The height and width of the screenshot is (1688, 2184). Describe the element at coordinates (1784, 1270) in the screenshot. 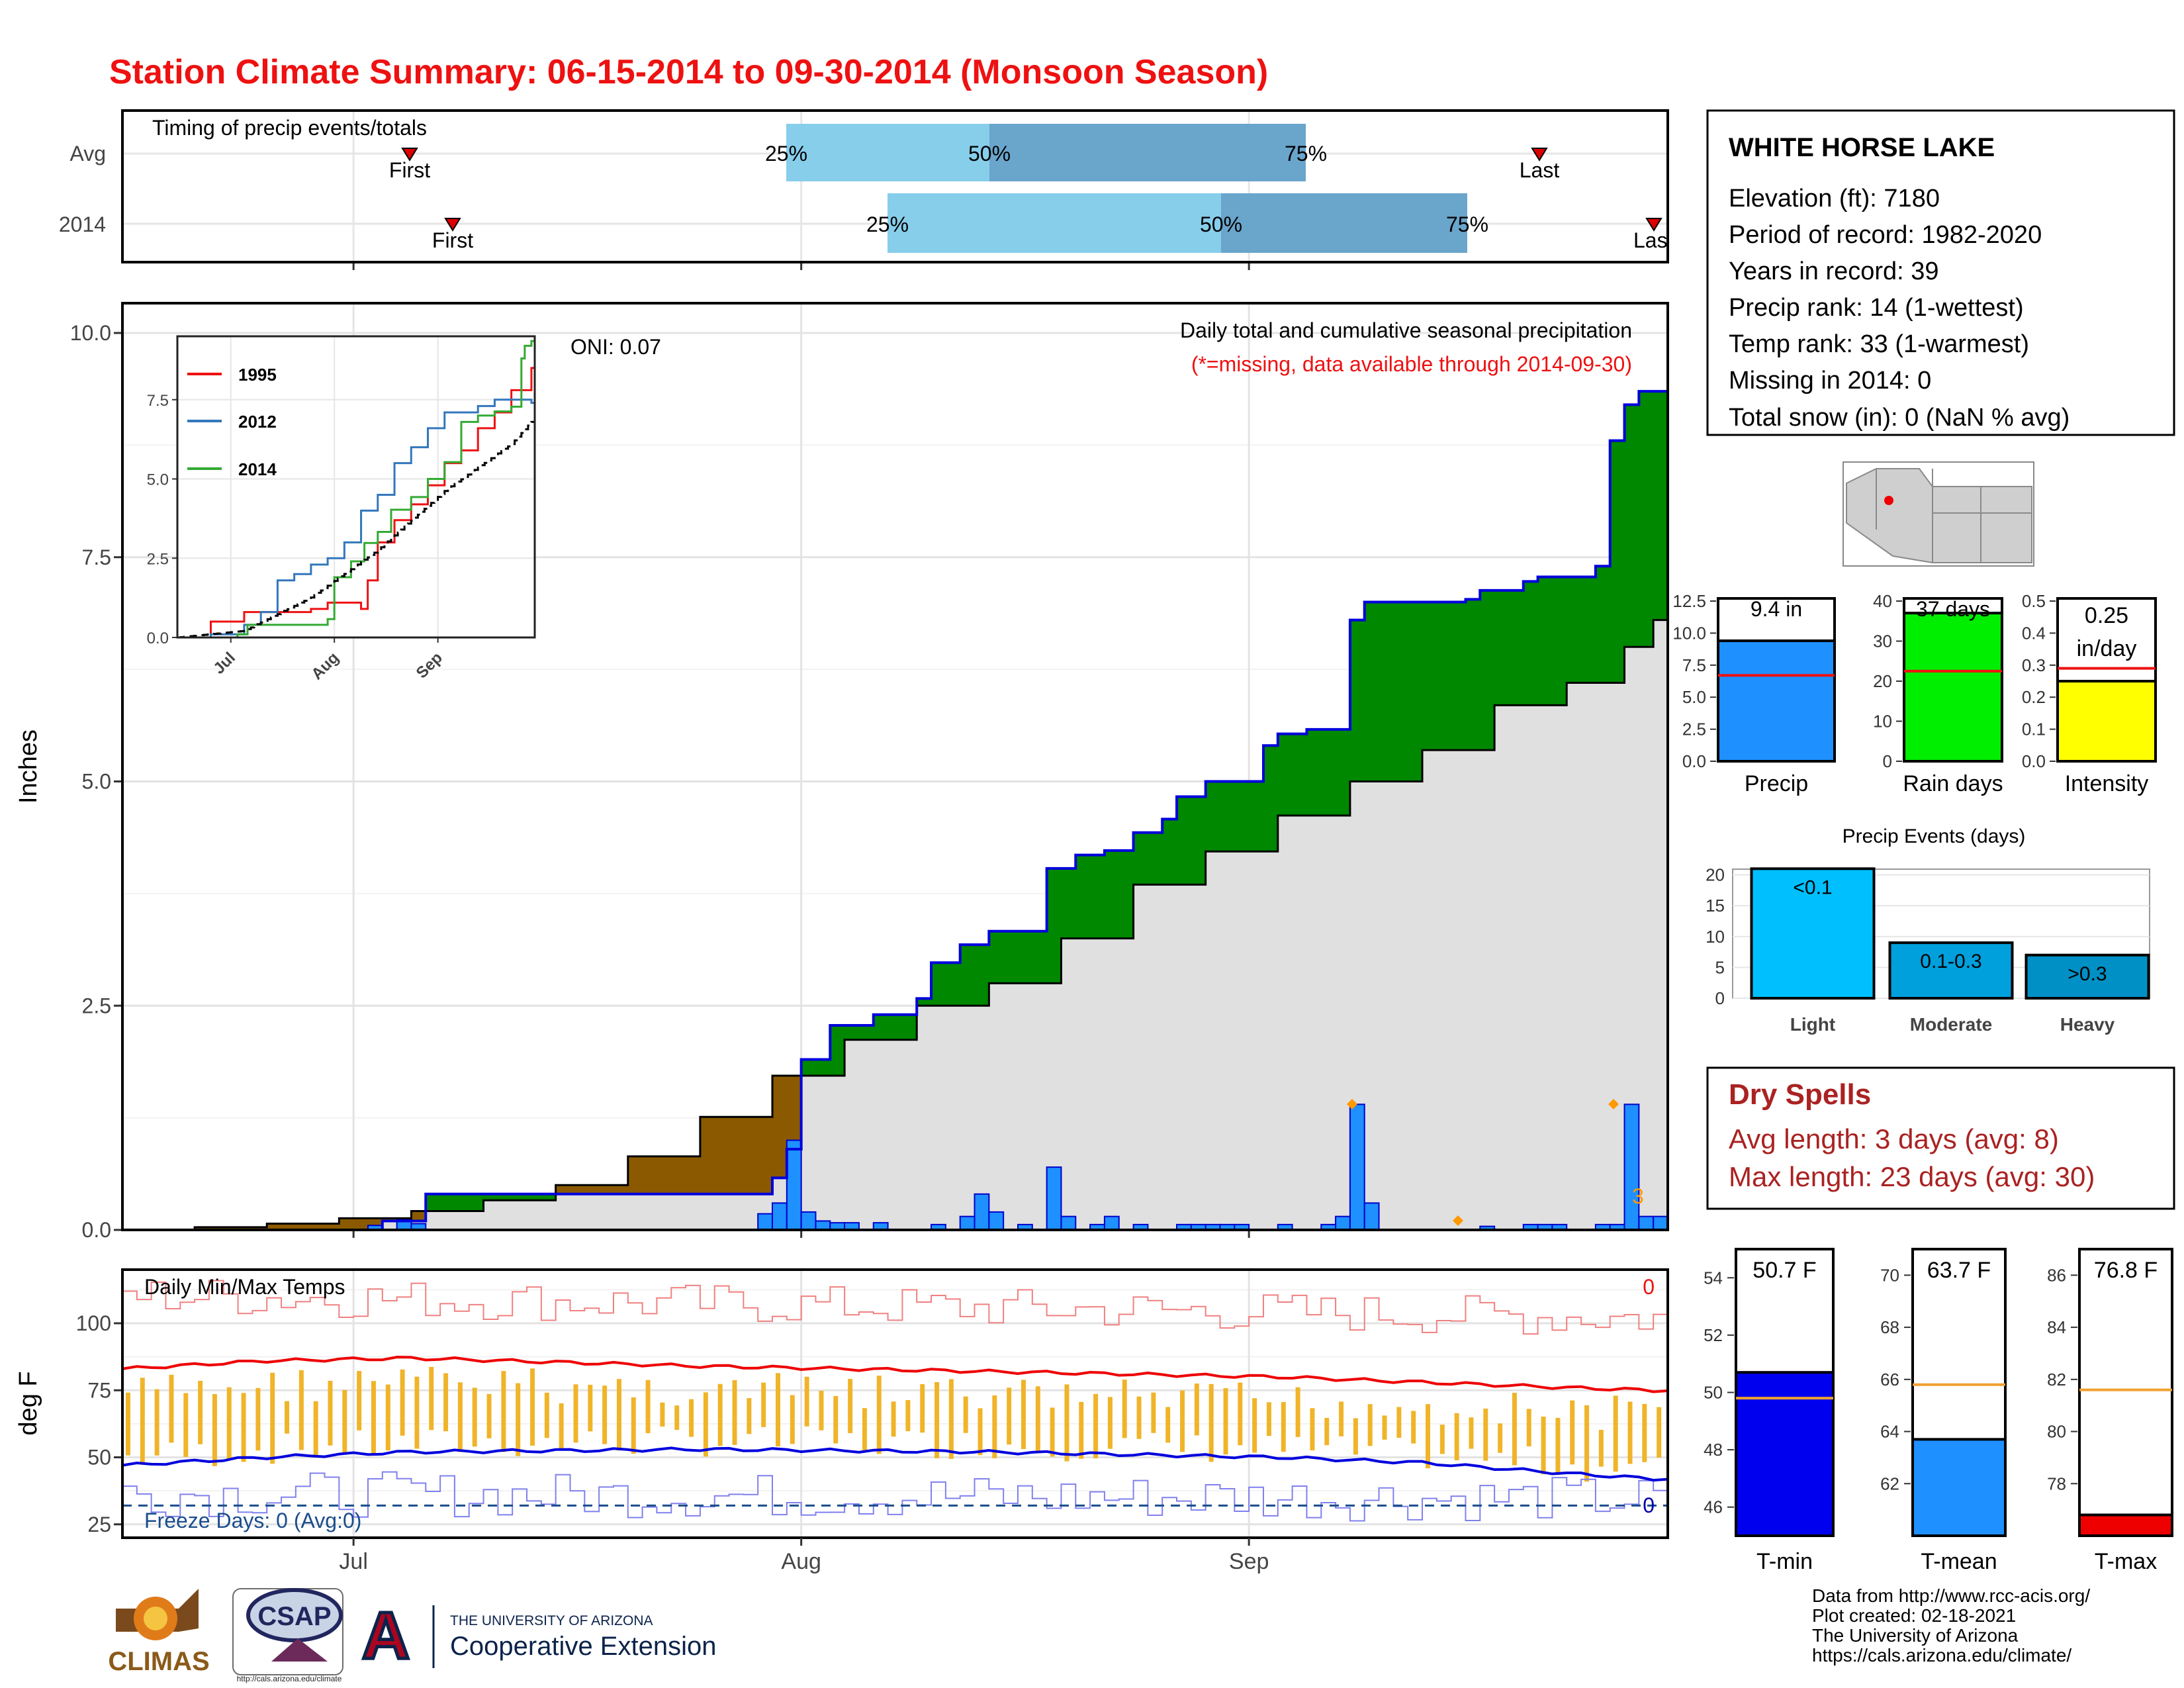

I see `temp-gauge-value-label: 50.7 F` at that location.